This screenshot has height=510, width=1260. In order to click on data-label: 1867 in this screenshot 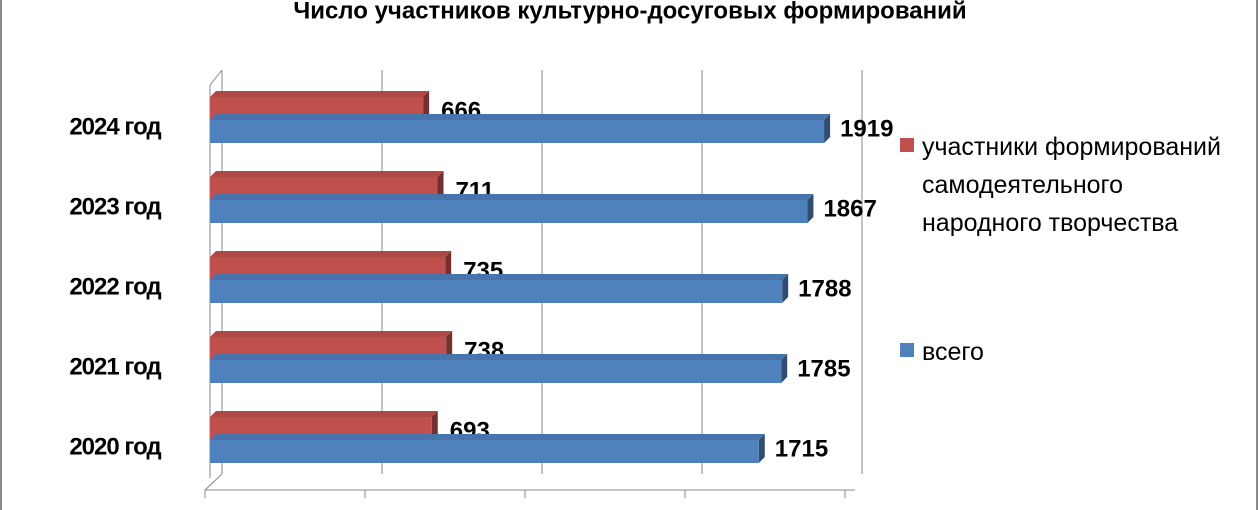, I will do `click(849, 208)`.